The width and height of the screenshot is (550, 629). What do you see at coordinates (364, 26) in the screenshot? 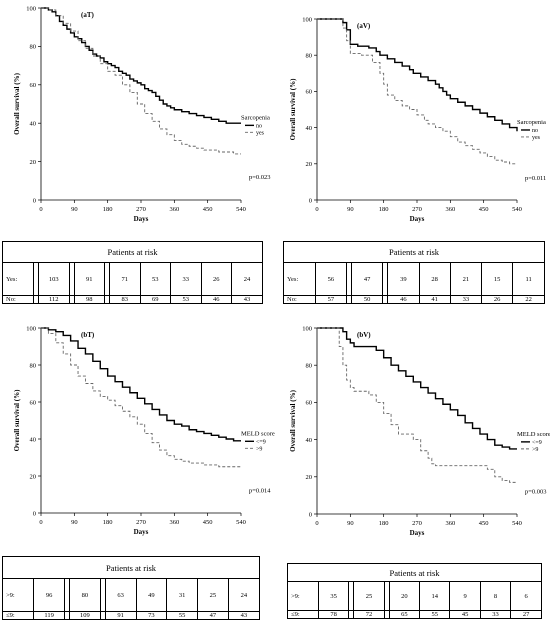
I see `panel-label: (aV)` at bounding box center [364, 26].